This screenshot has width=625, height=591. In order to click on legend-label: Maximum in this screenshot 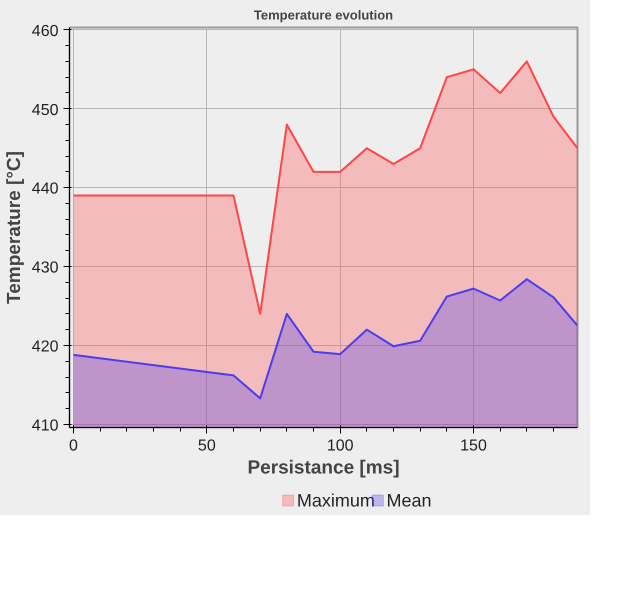, I will do `click(335, 500)`.